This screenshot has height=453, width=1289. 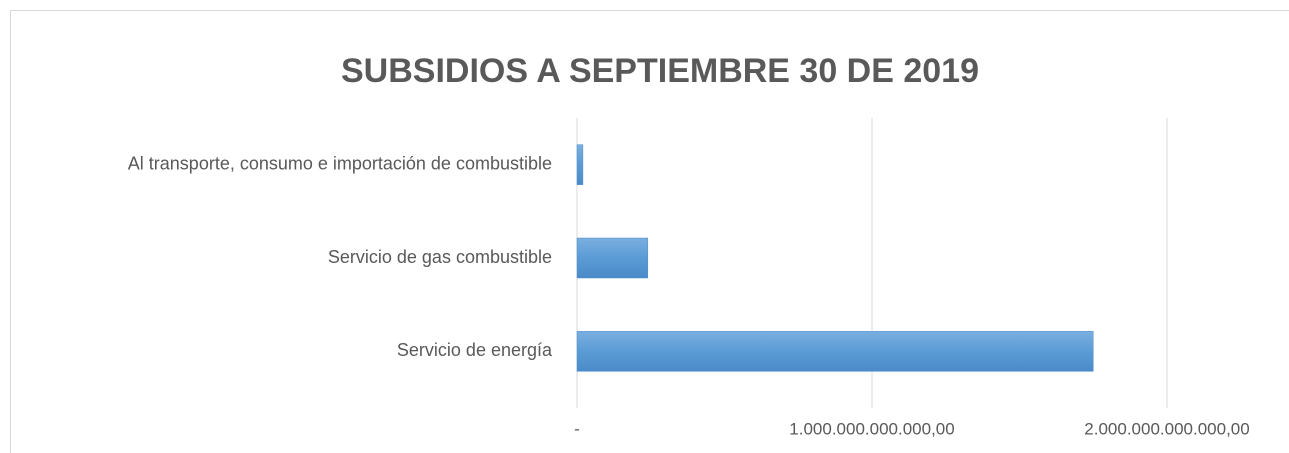 I want to click on x-tick-label: 2.000.000.000.000,00, so click(x=1166, y=428).